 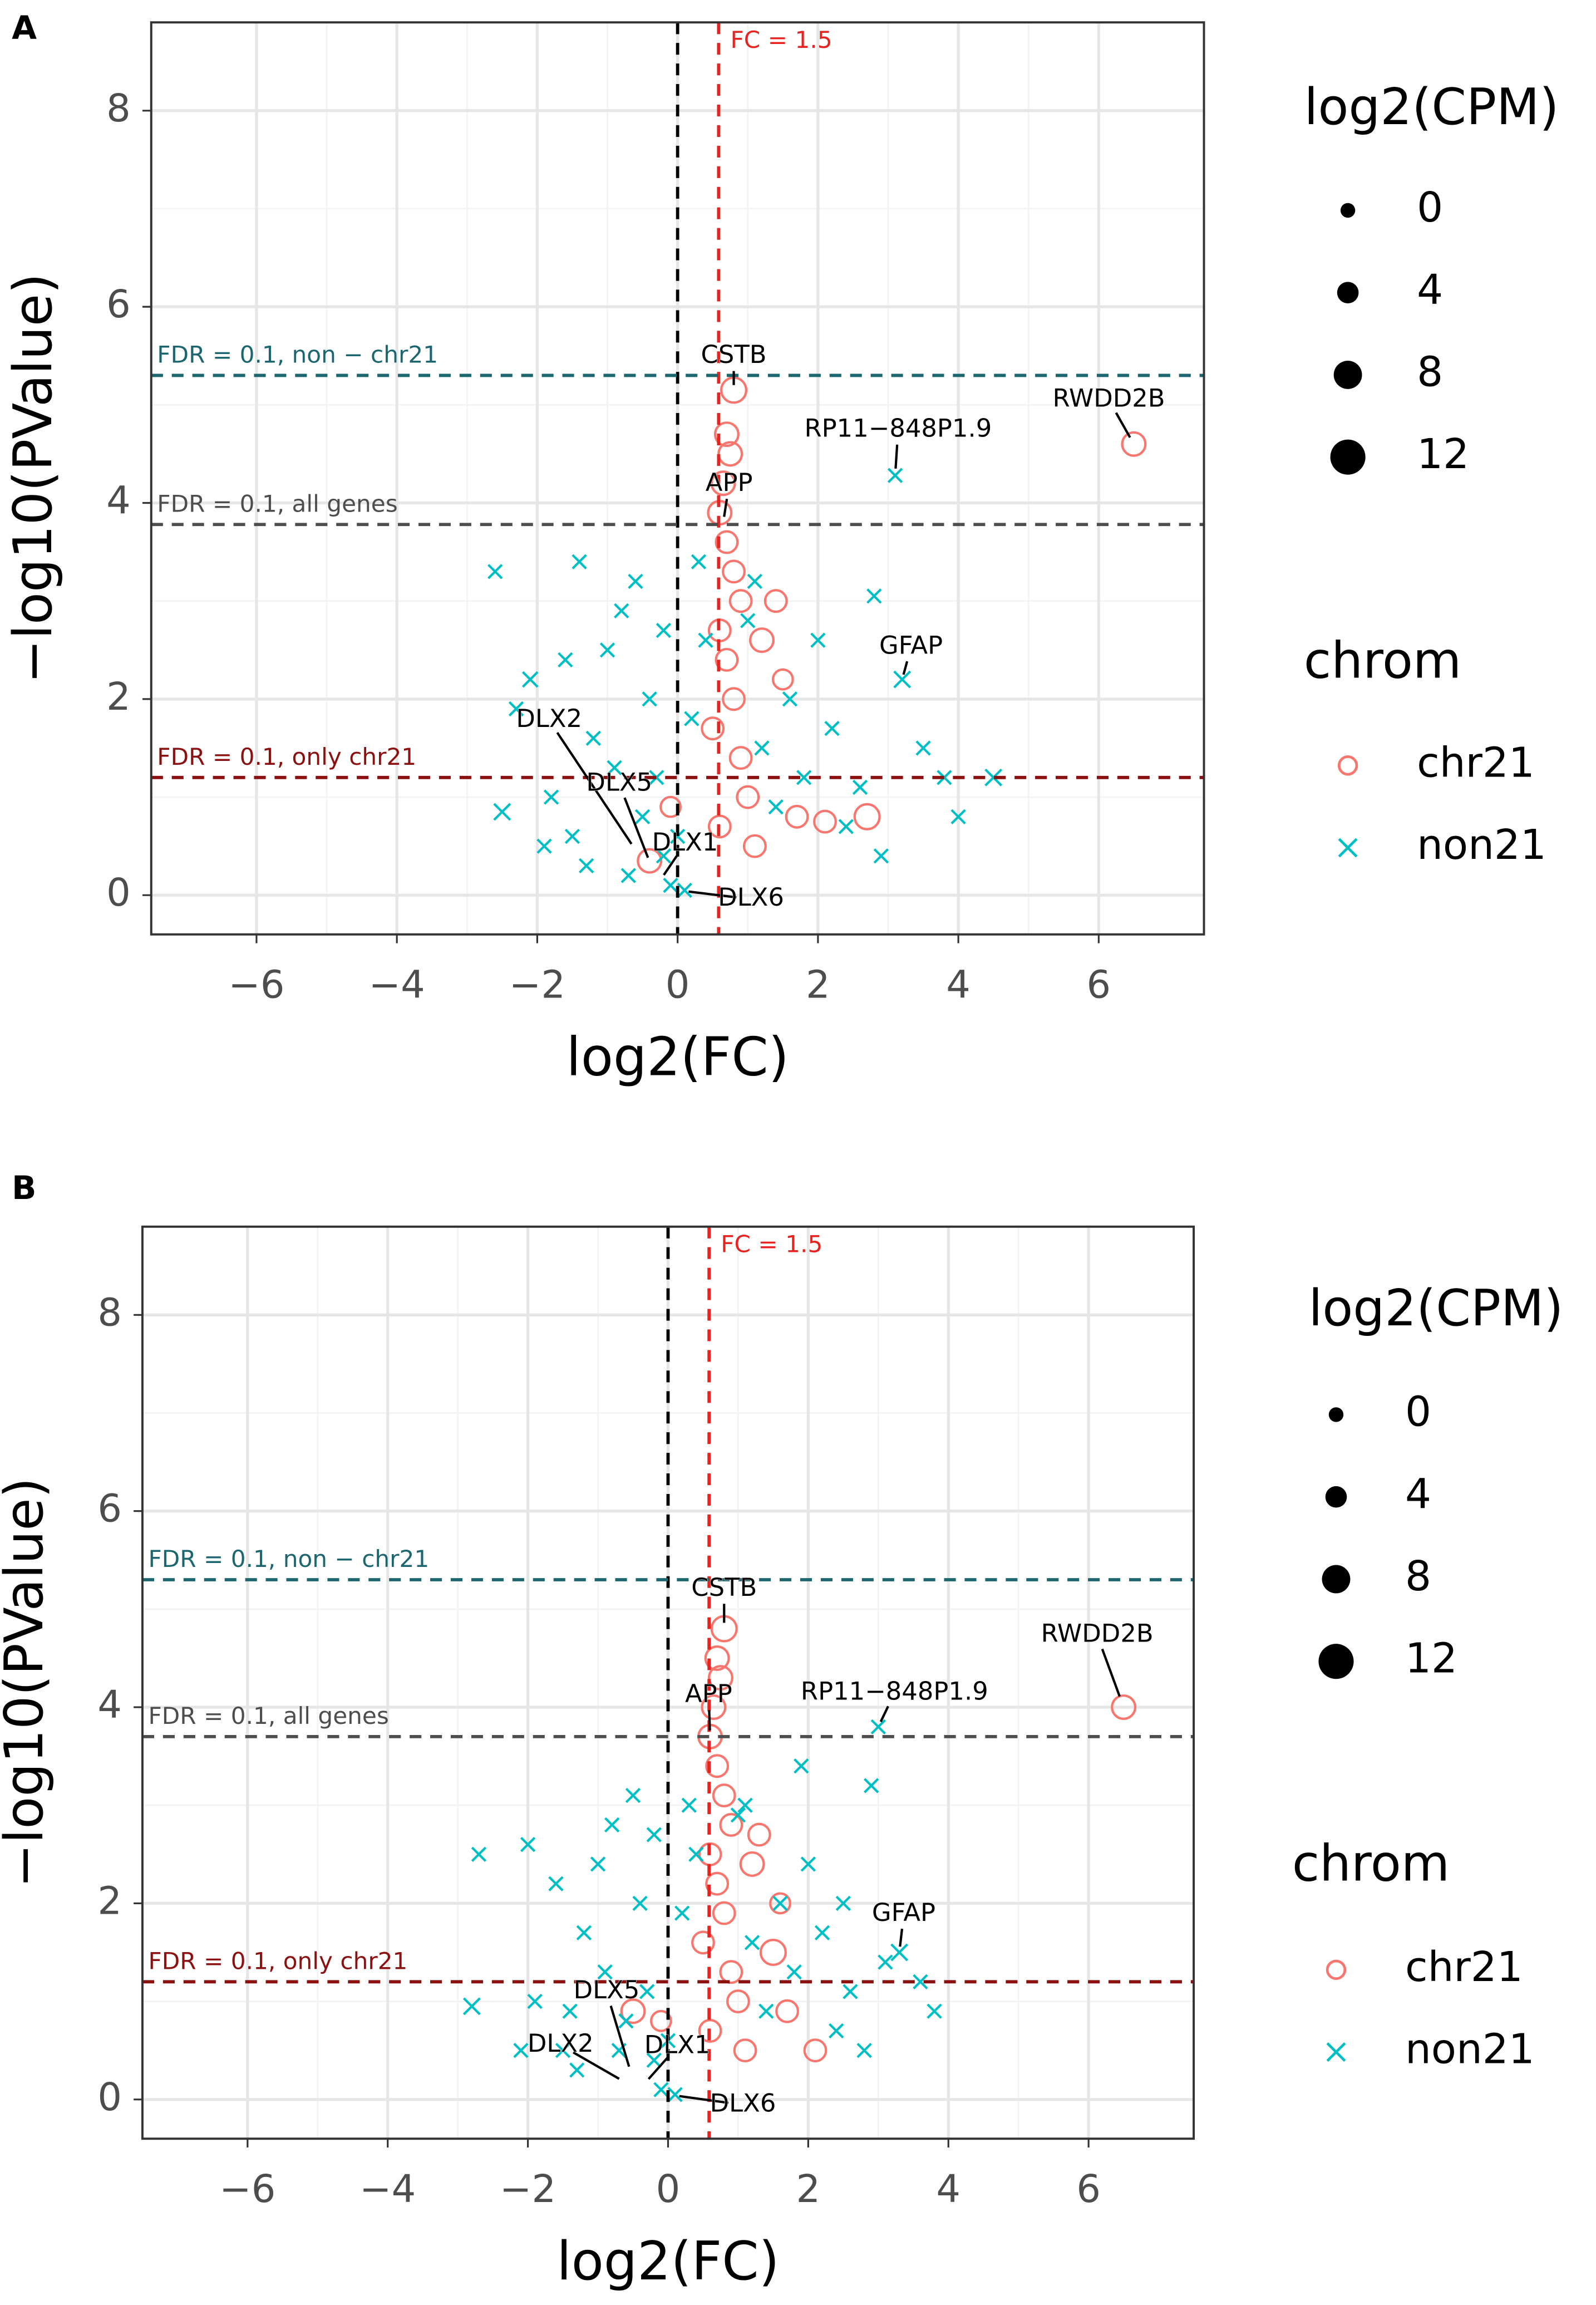 What do you see at coordinates (1430, 290) in the screenshot?
I see `size-legend-label: 4` at bounding box center [1430, 290].